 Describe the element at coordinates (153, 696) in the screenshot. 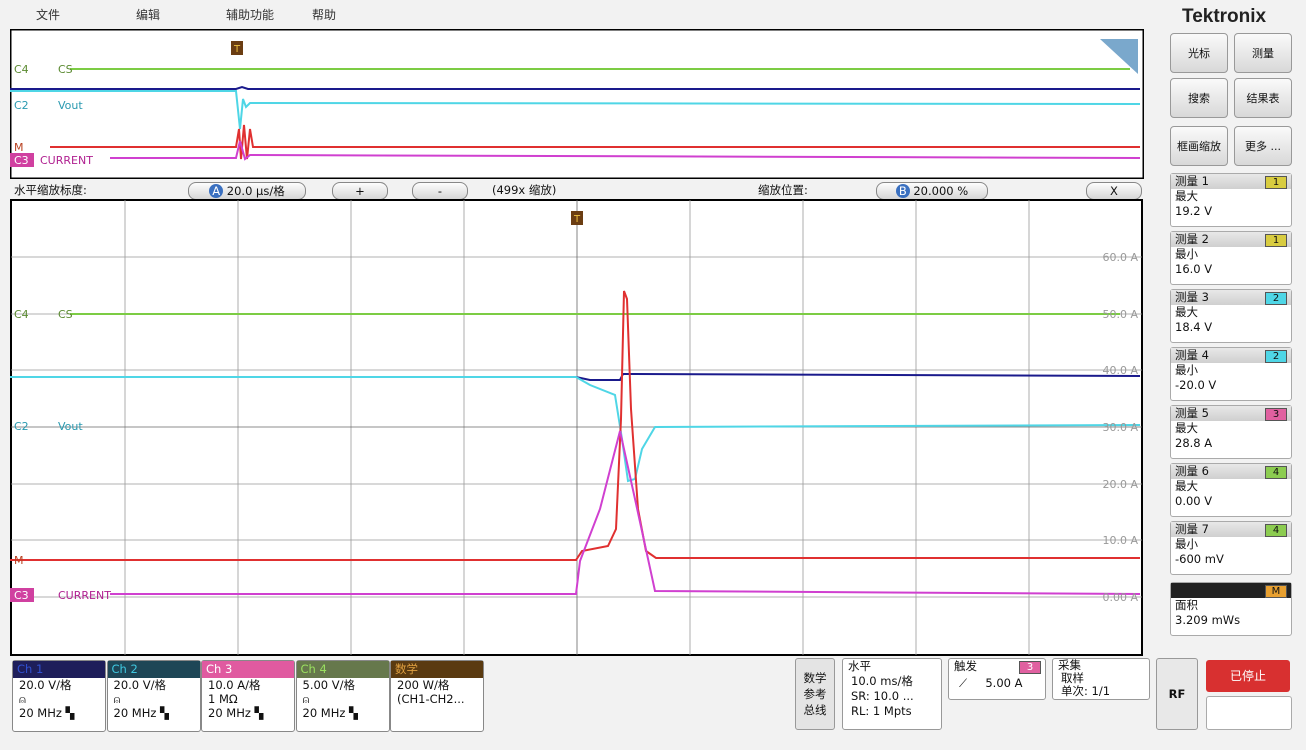

I see `channel-box: Ch 2 20.0 V/格 ⍝ 20 MHz ▚` at that location.